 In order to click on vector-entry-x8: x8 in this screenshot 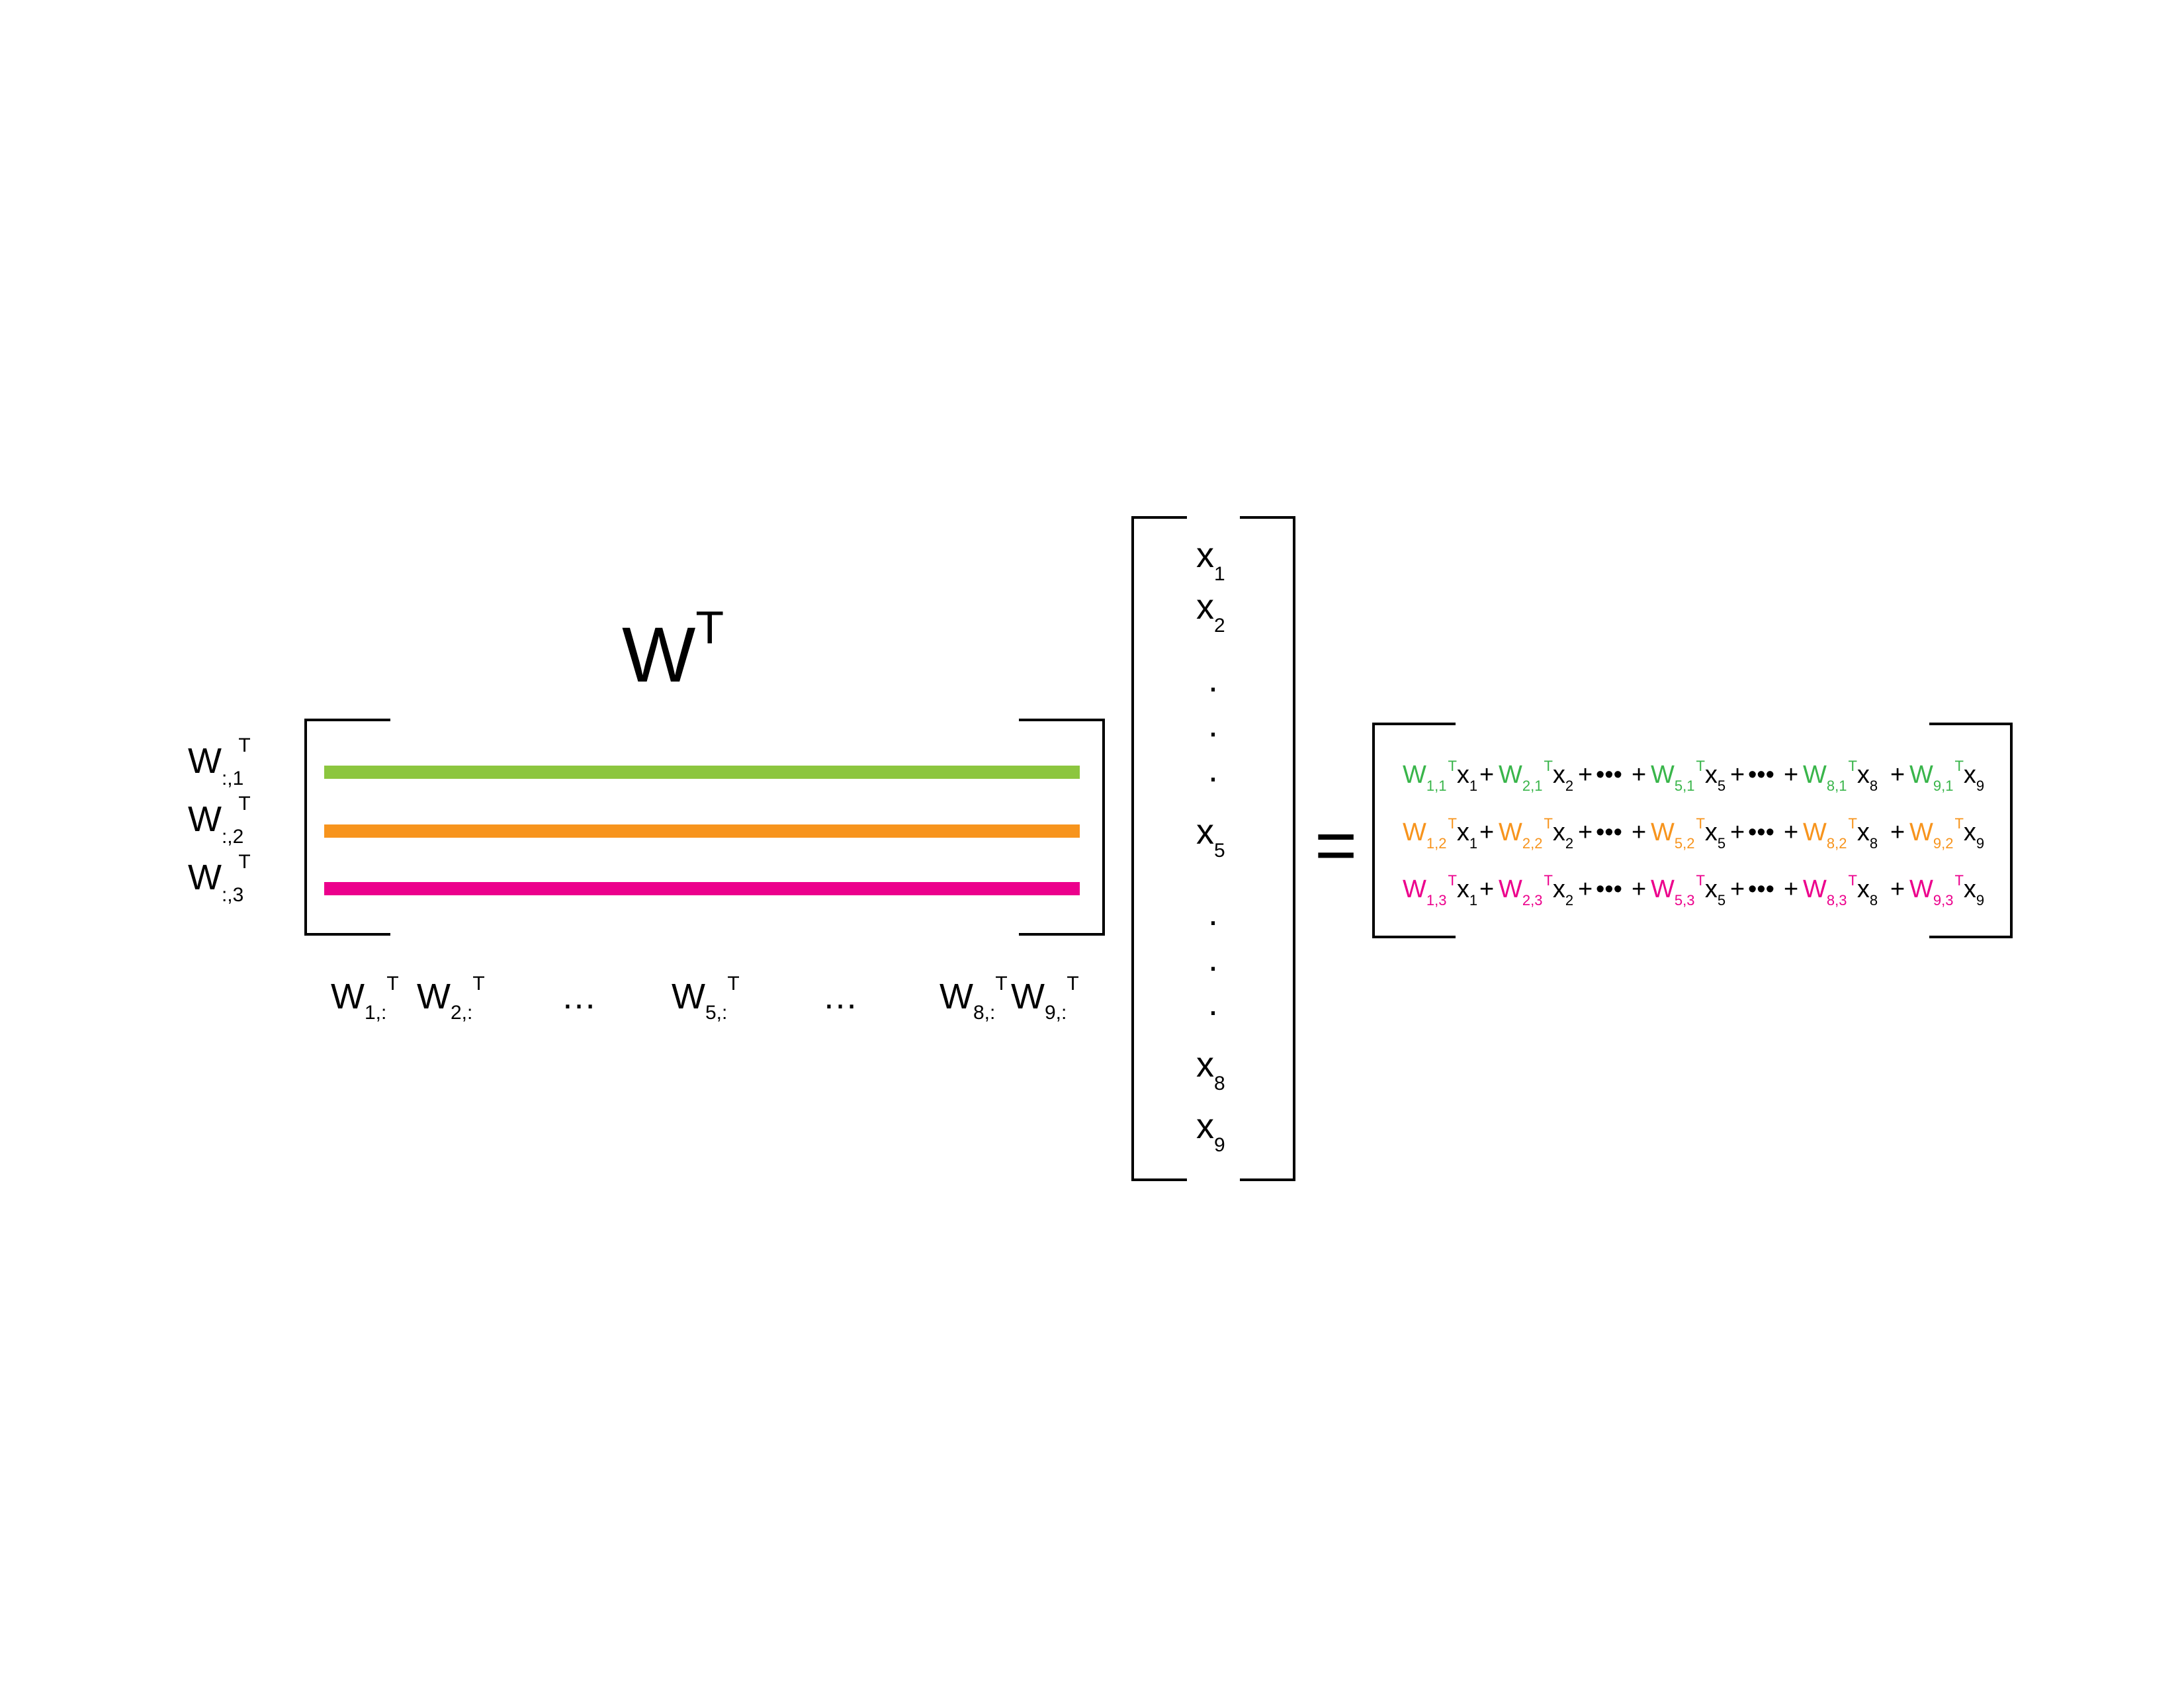, I will do `click(1211, 1069)`.